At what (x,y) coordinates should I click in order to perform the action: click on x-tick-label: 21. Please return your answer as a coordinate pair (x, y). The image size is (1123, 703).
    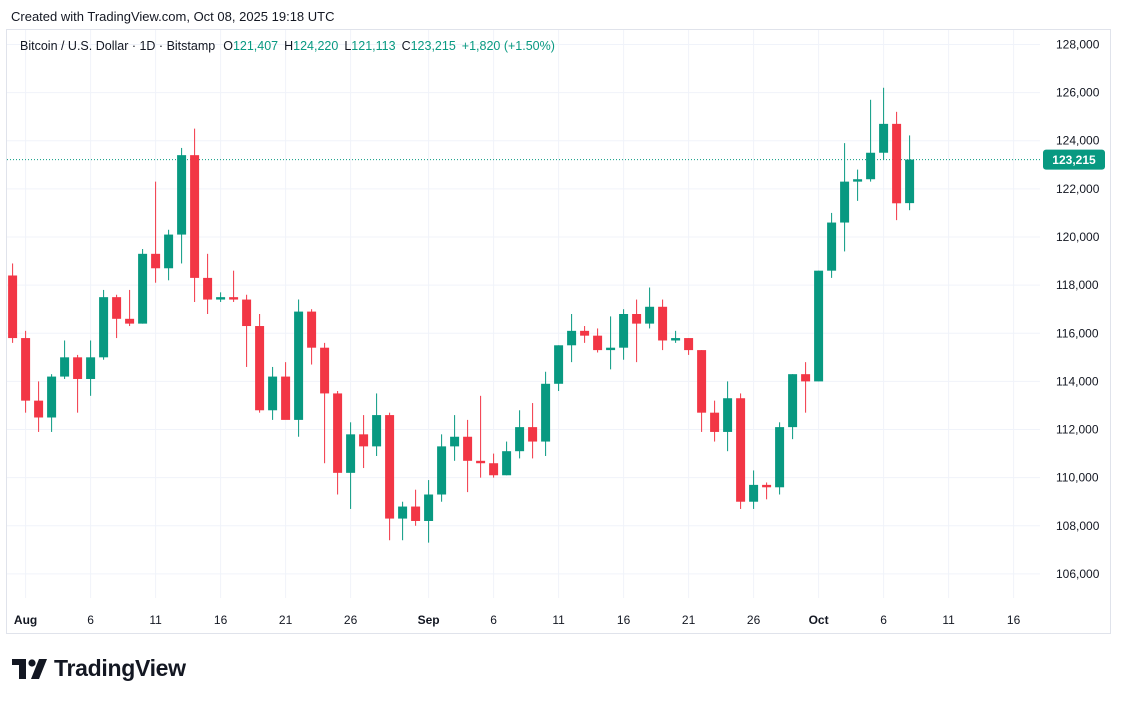
    Looking at the image, I should click on (286, 620).